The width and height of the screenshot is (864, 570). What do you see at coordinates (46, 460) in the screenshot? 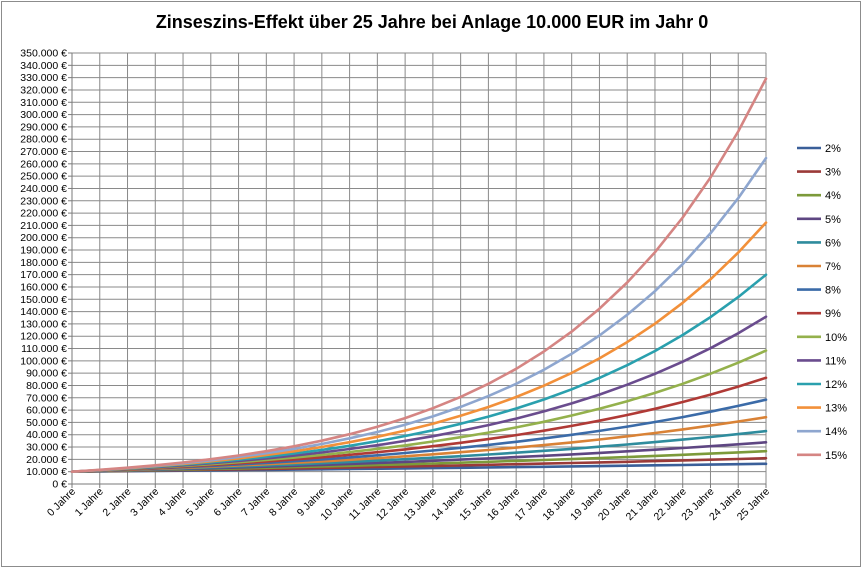
I see `y-tick-label: 20.000 €` at bounding box center [46, 460].